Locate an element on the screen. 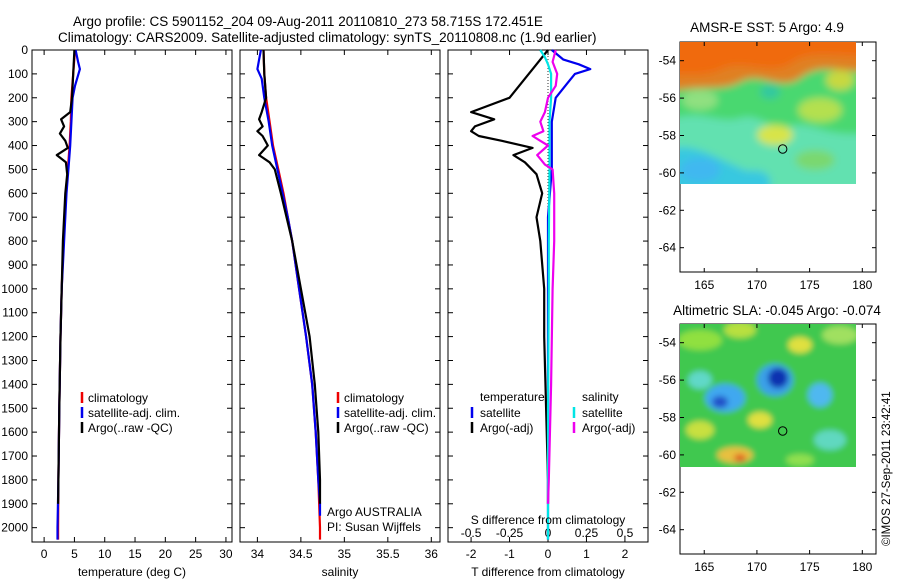 This screenshot has width=900, height=580. secondary-xtick-label: 0.25 is located at coordinates (587, 533).